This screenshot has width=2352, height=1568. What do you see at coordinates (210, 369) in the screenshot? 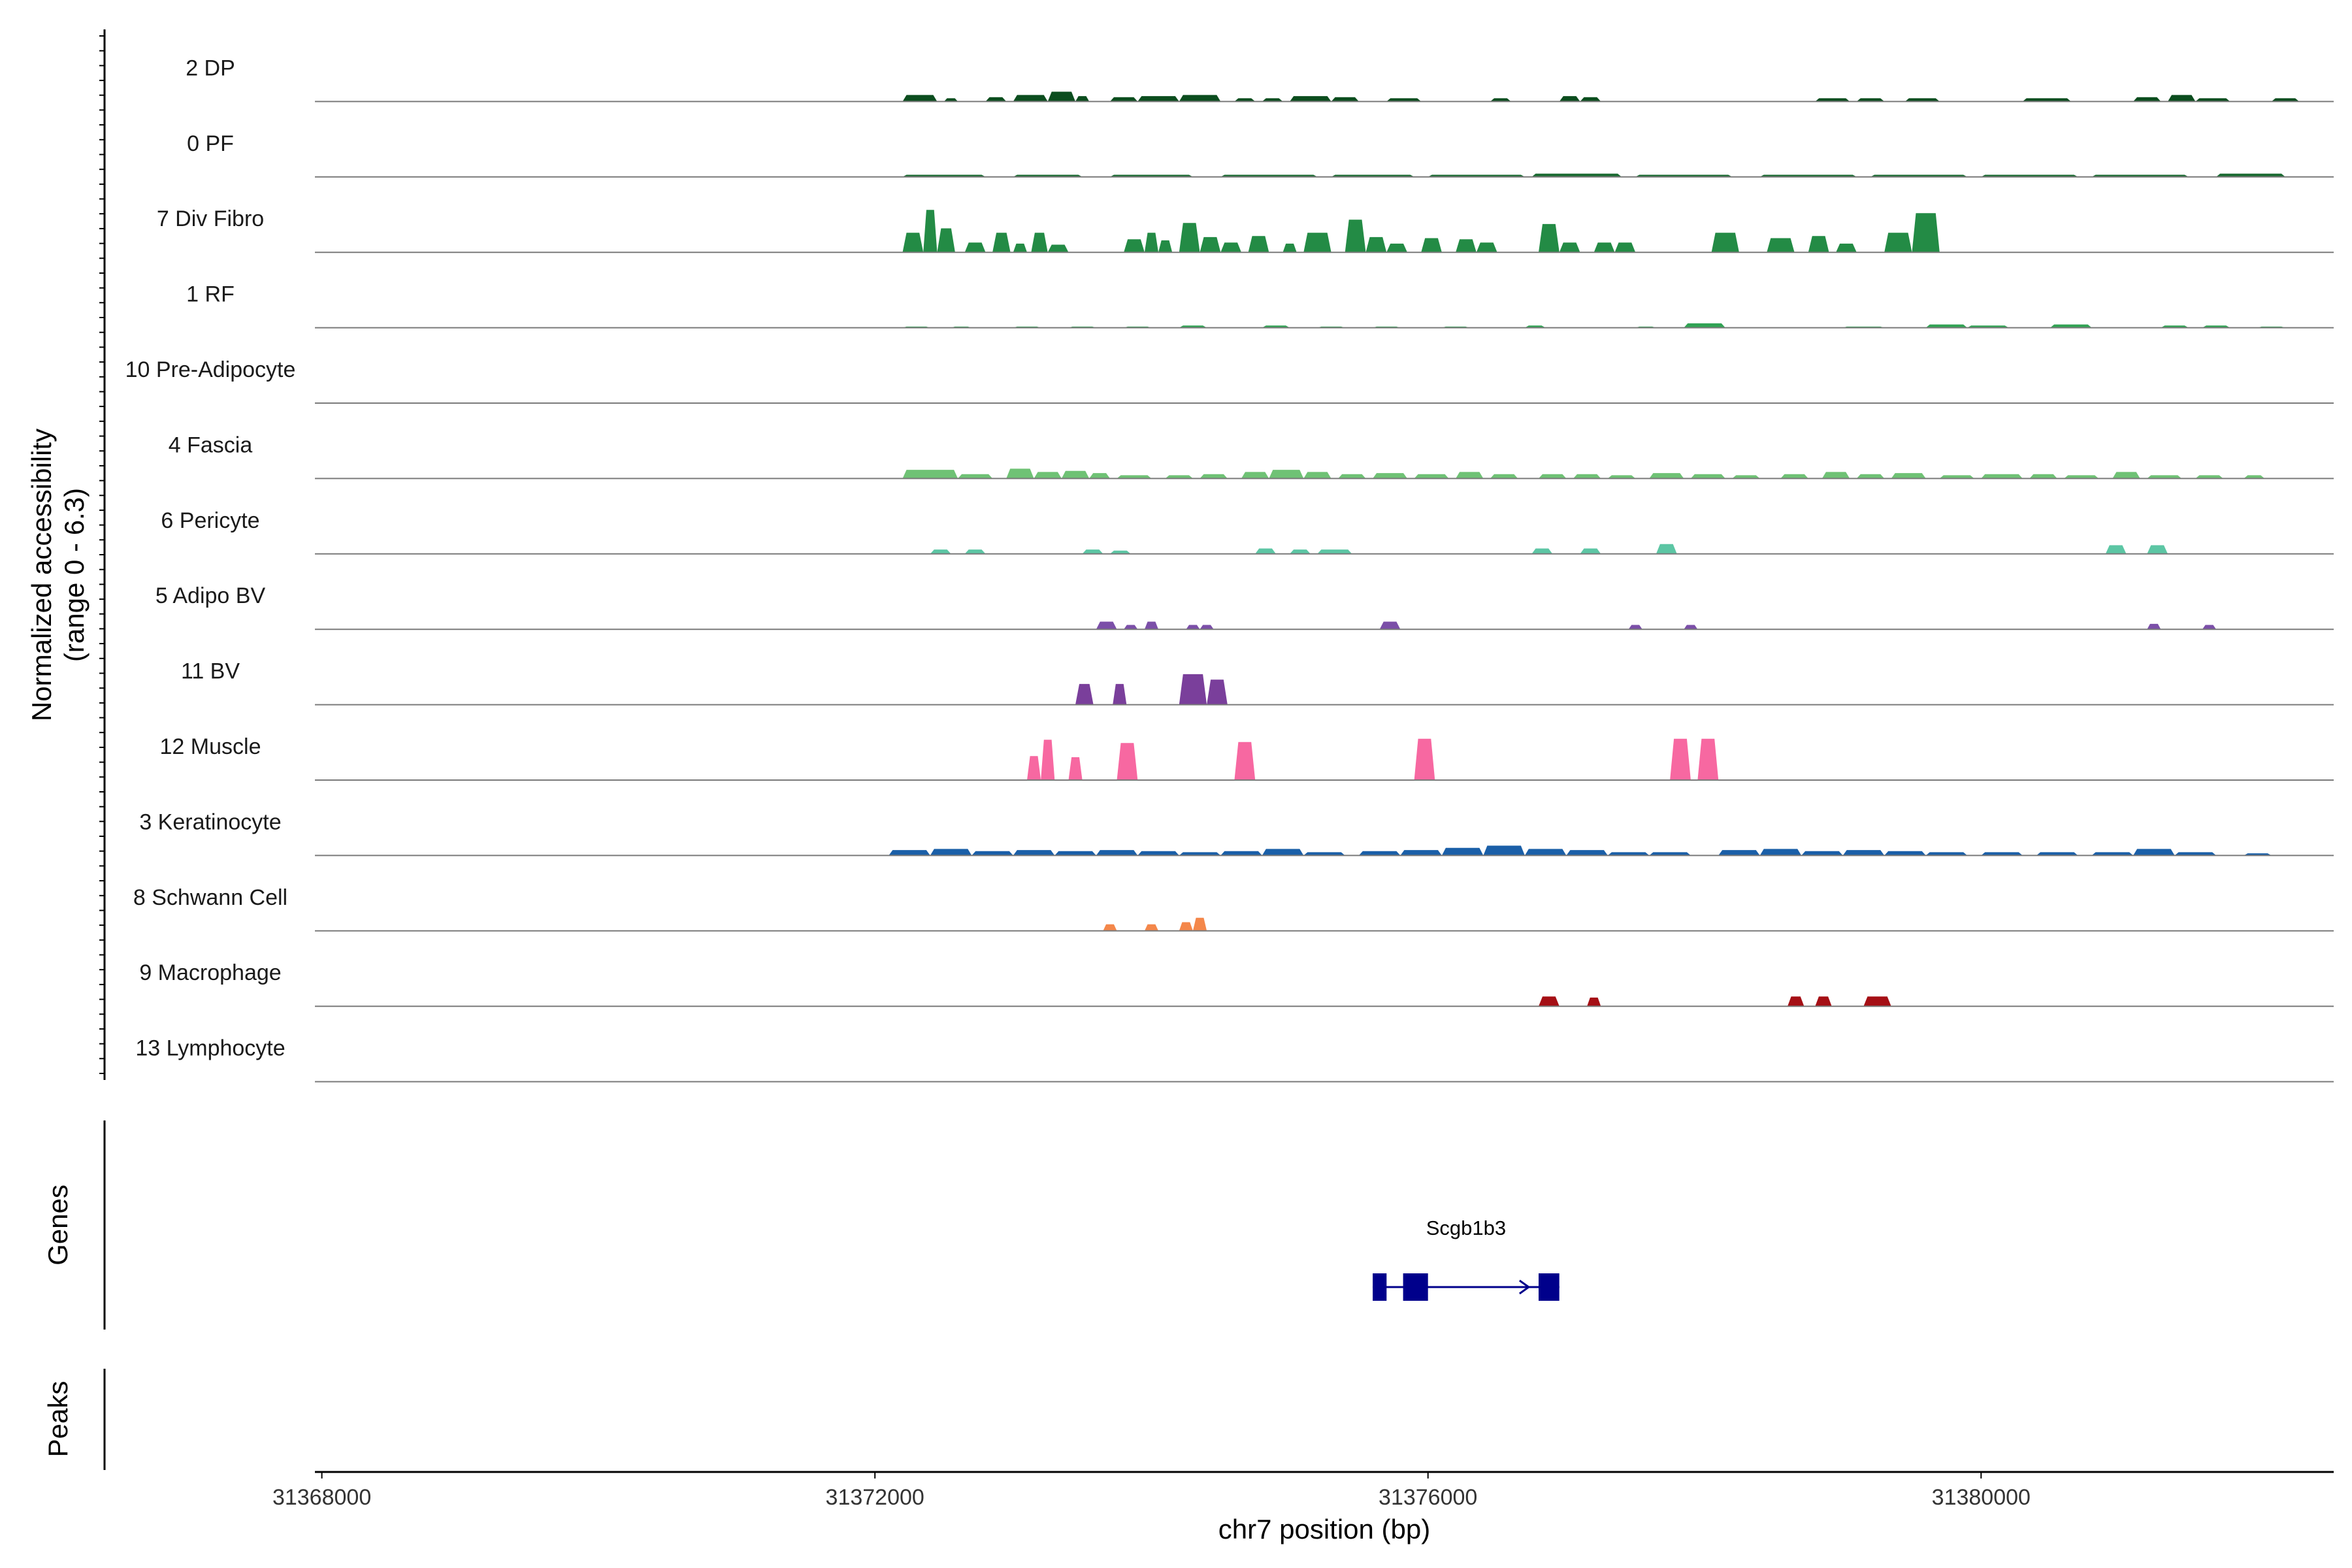
I see `track-label: 10 Pre-Adipocyte` at bounding box center [210, 369].